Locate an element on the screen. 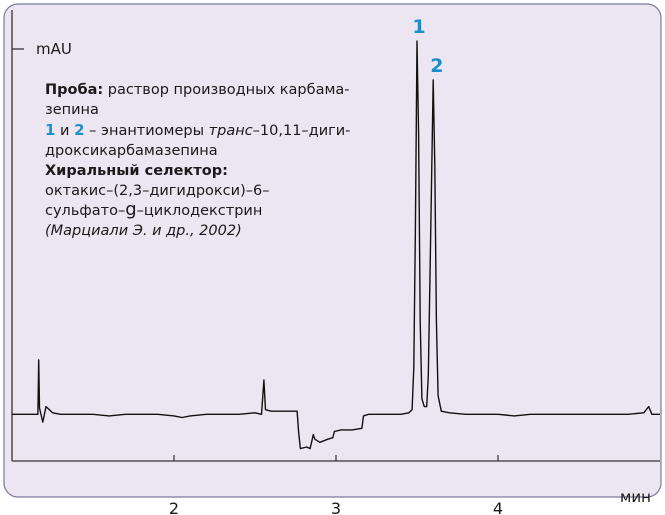 Image resolution: width=665 pixels, height=515 pixels. trans-text: транс is located at coordinates (230, 131).